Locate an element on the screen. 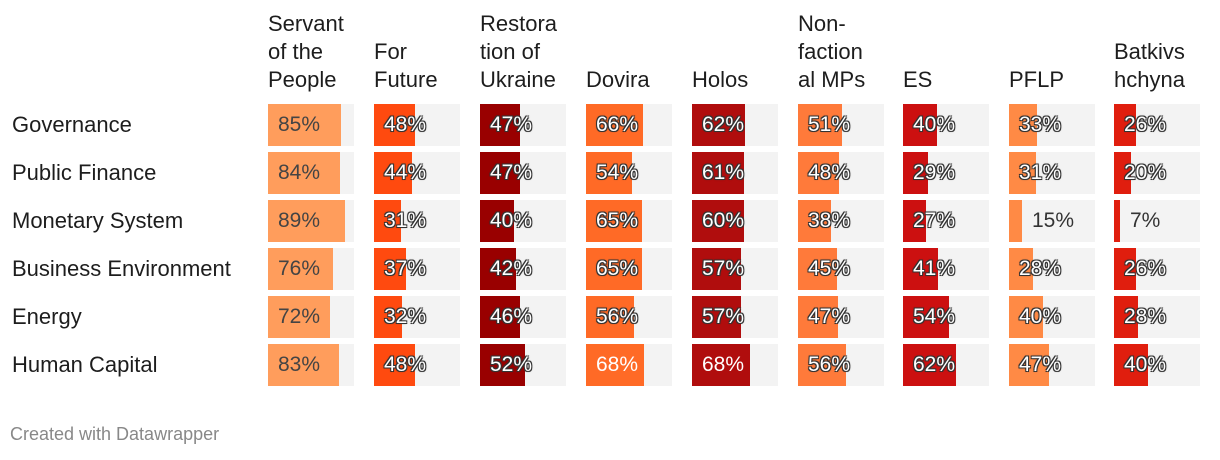  value-label: 27% is located at coordinates (934, 220).